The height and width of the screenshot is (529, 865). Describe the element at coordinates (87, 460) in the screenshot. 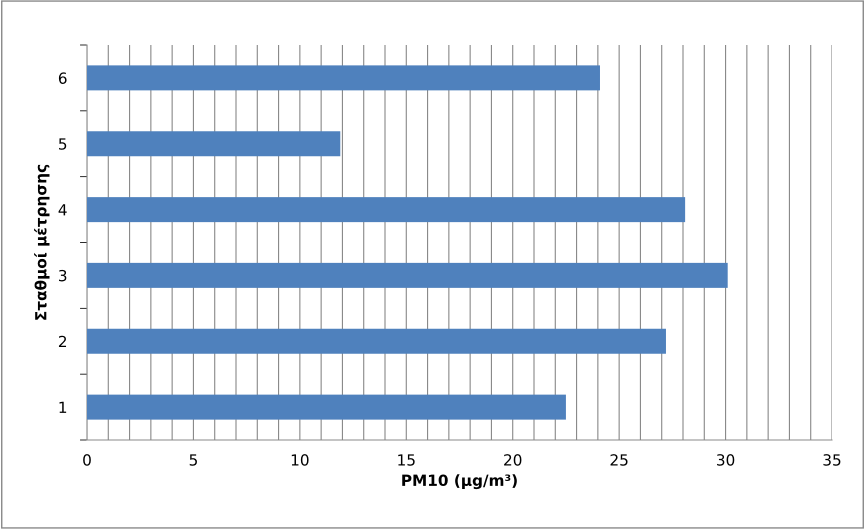

I see `x-tick-label: 0` at that location.